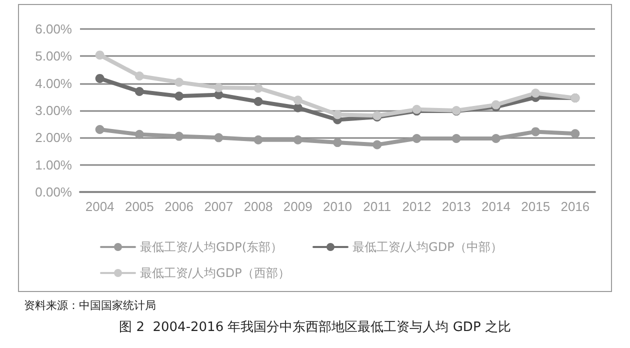 The image size is (630, 348). I want to click on text: 图 2 2004-2016 年我国分中东西部地区最低工资与人均 GDP 之比, so click(315, 327).